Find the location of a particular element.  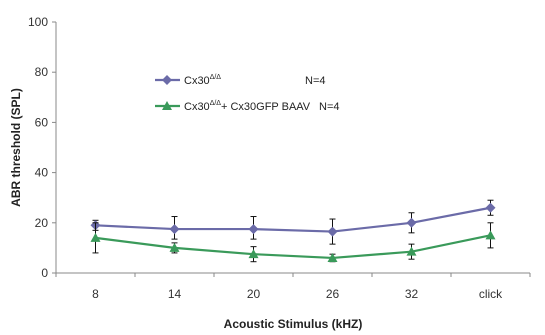

x-tick-label: 14 is located at coordinates (175, 294).